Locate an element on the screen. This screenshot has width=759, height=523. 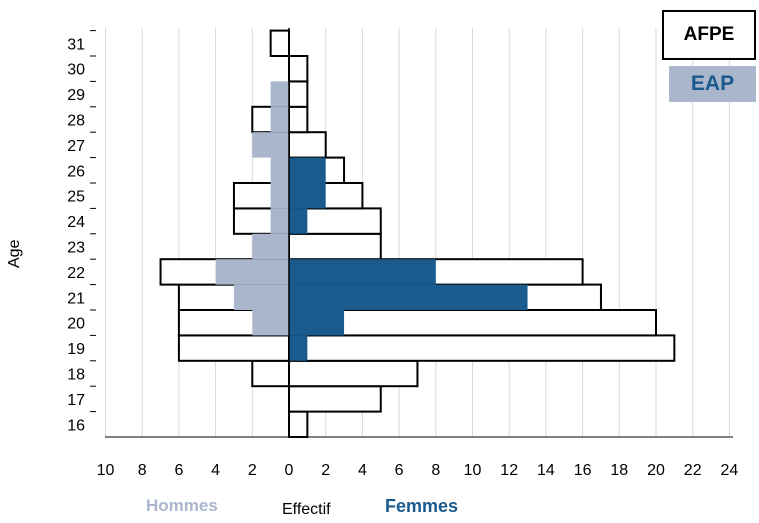
y-tick-label: 29 is located at coordinates (76, 95).